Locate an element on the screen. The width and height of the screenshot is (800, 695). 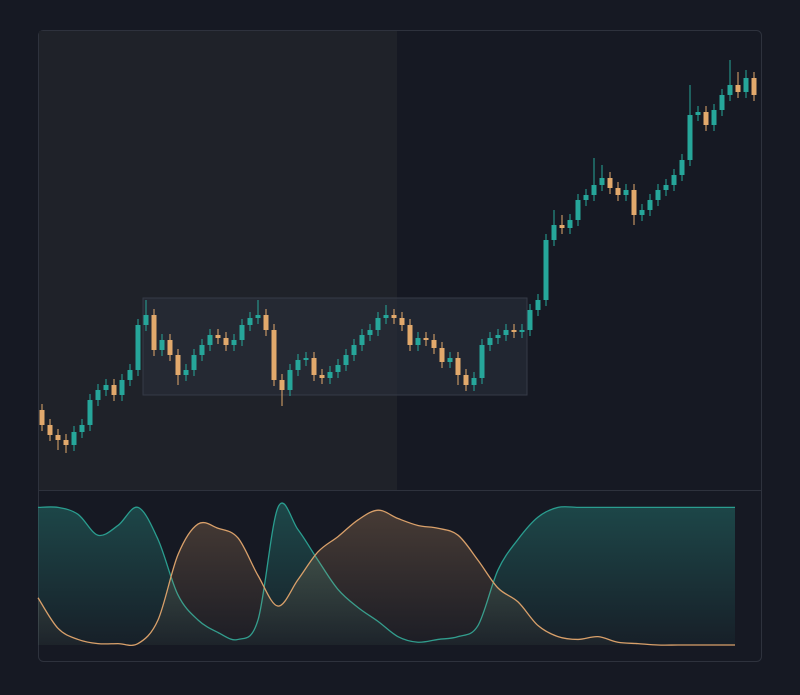
range-box is located at coordinates (335, 346).